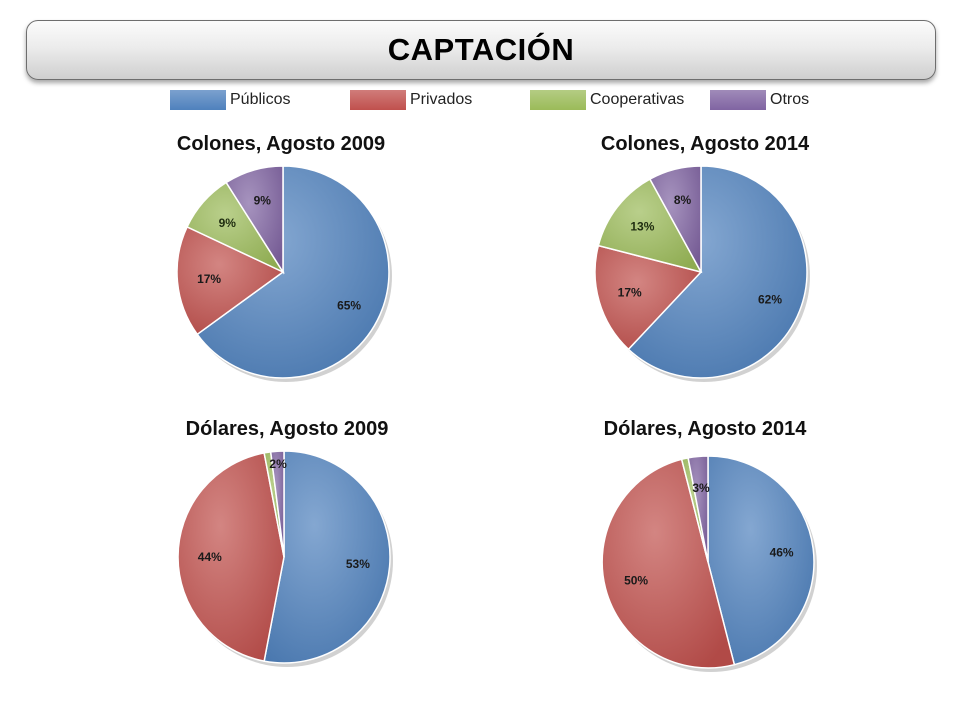 Image resolution: width=960 pixels, height=720 pixels. What do you see at coordinates (228, 223) in the screenshot?
I see `slice-label-cooperativas: 9%` at bounding box center [228, 223].